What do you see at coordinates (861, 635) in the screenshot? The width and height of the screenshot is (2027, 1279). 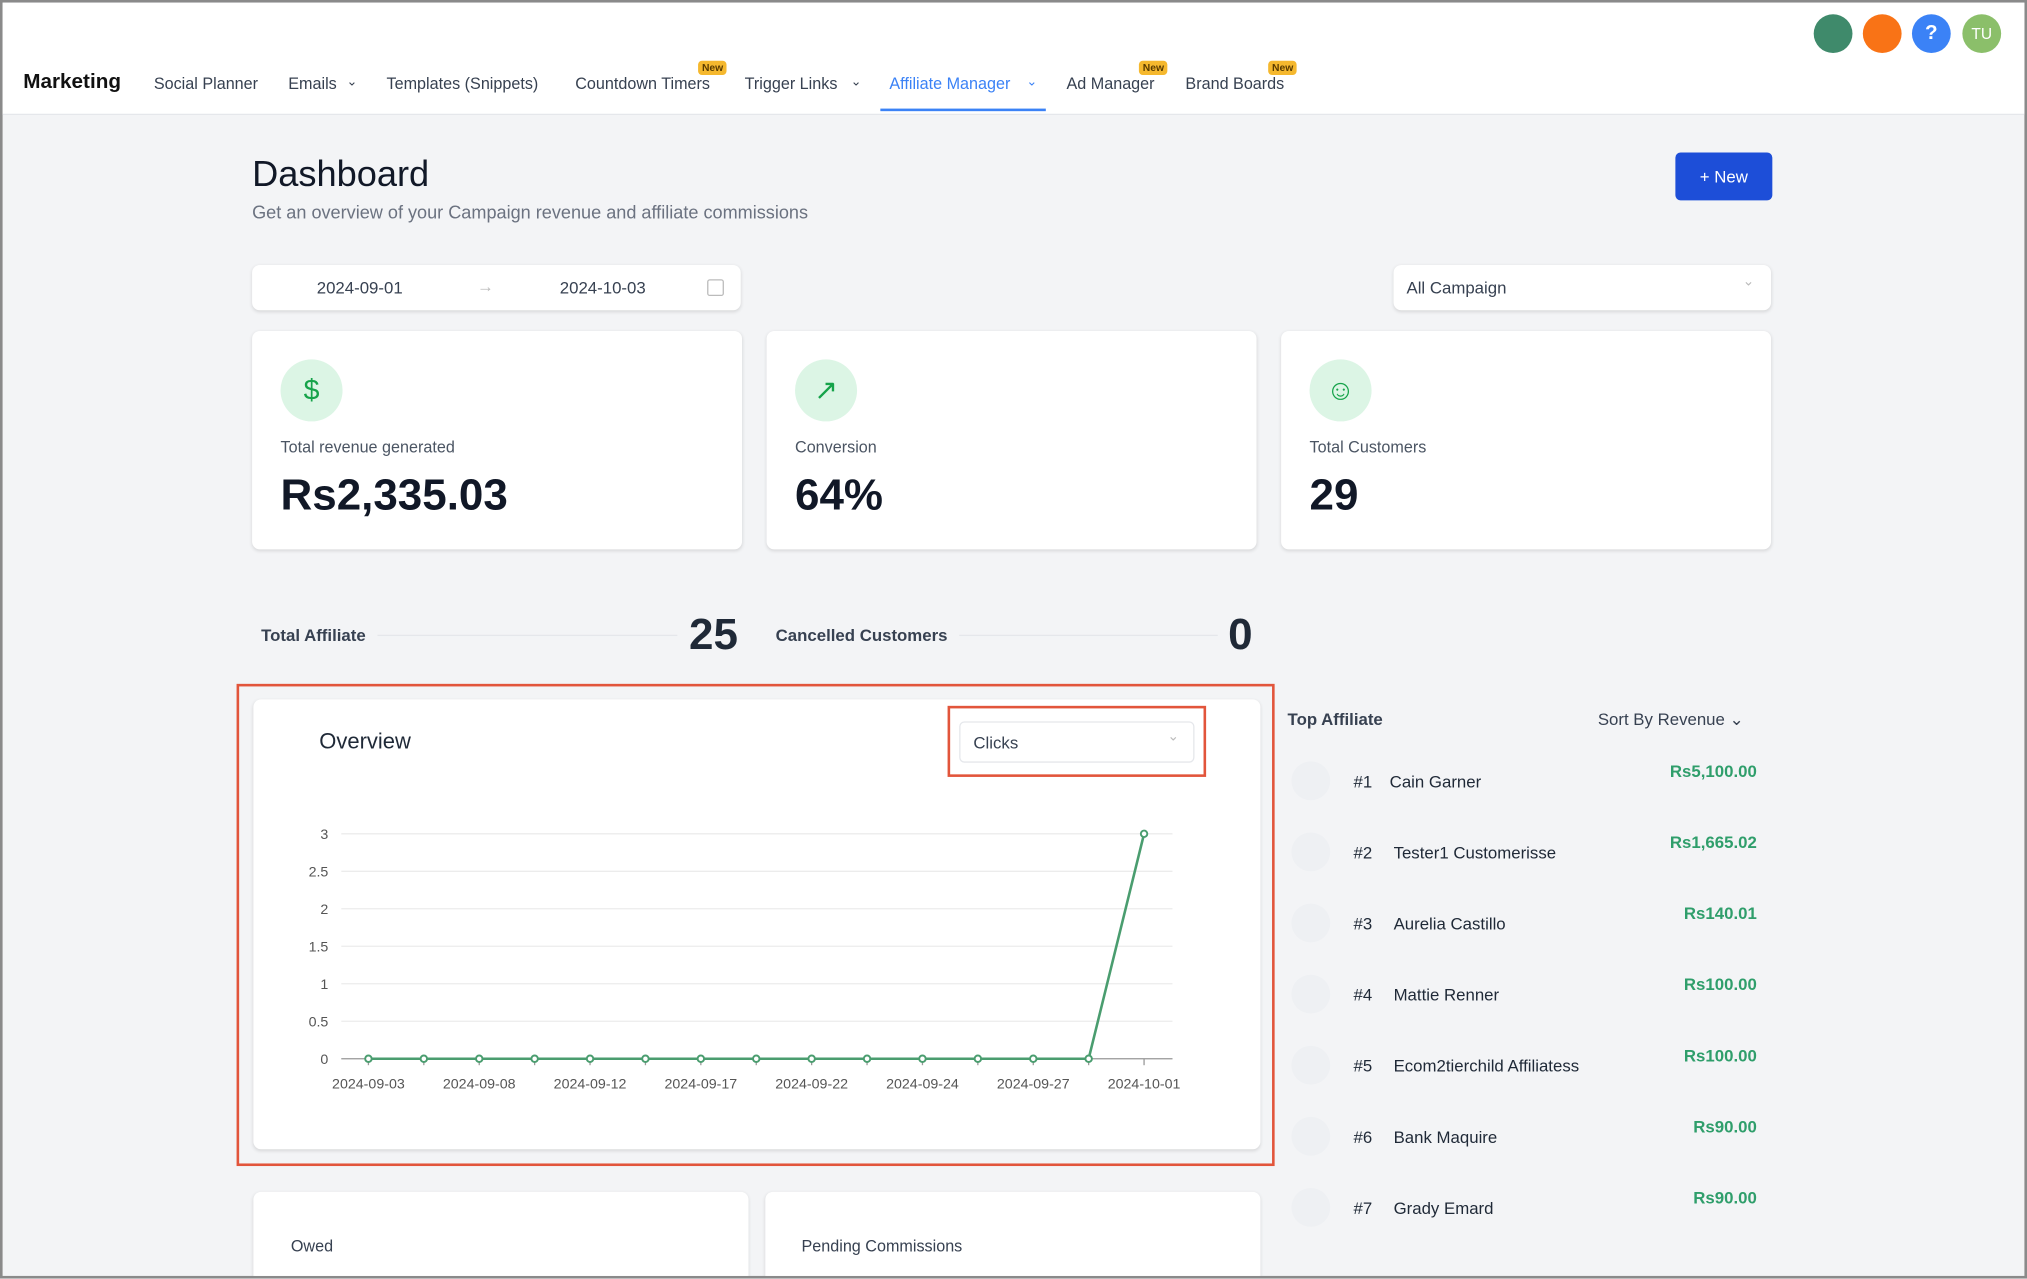 I see `summary-label: Cancelled Customers` at bounding box center [861, 635].